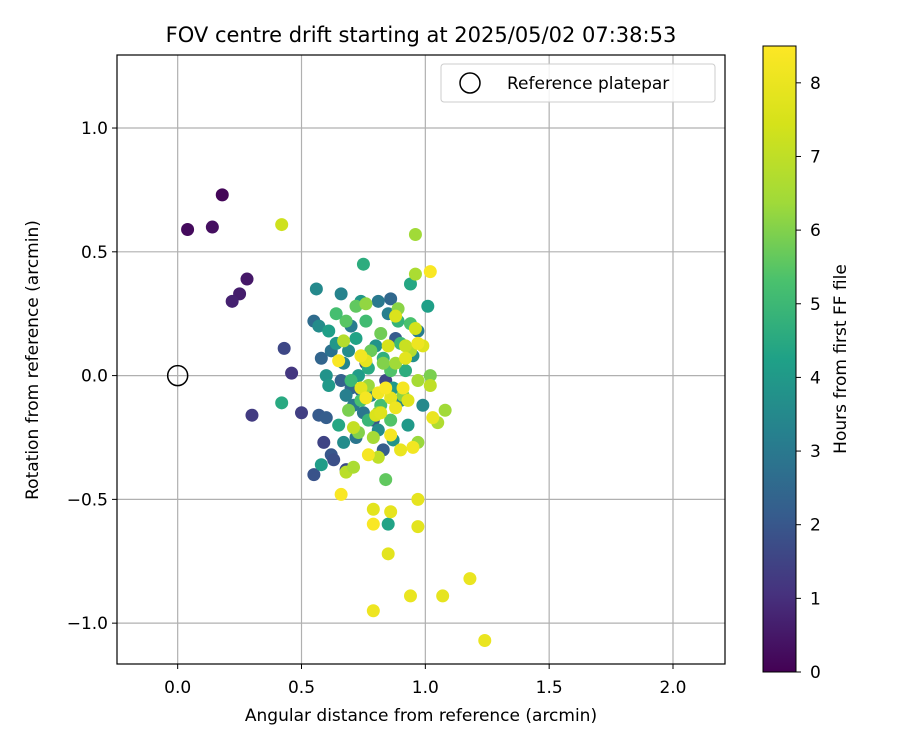 This screenshot has width=900, height=750. I want to click on legend: Reference platepar, so click(578, 83).